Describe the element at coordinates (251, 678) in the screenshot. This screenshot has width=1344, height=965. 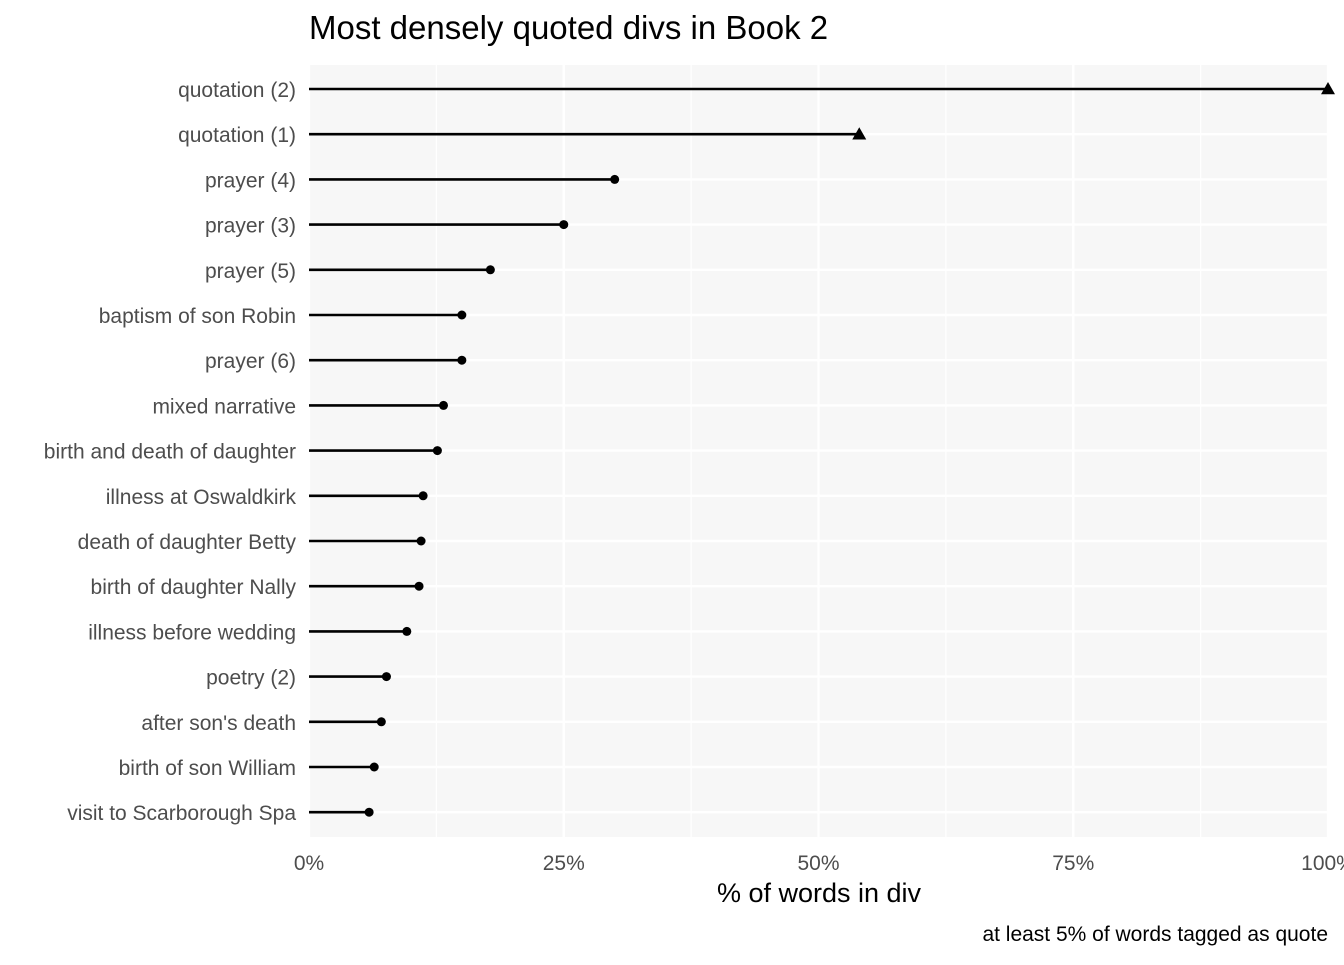
I see `y-tick-label: poetry (2)` at that location.